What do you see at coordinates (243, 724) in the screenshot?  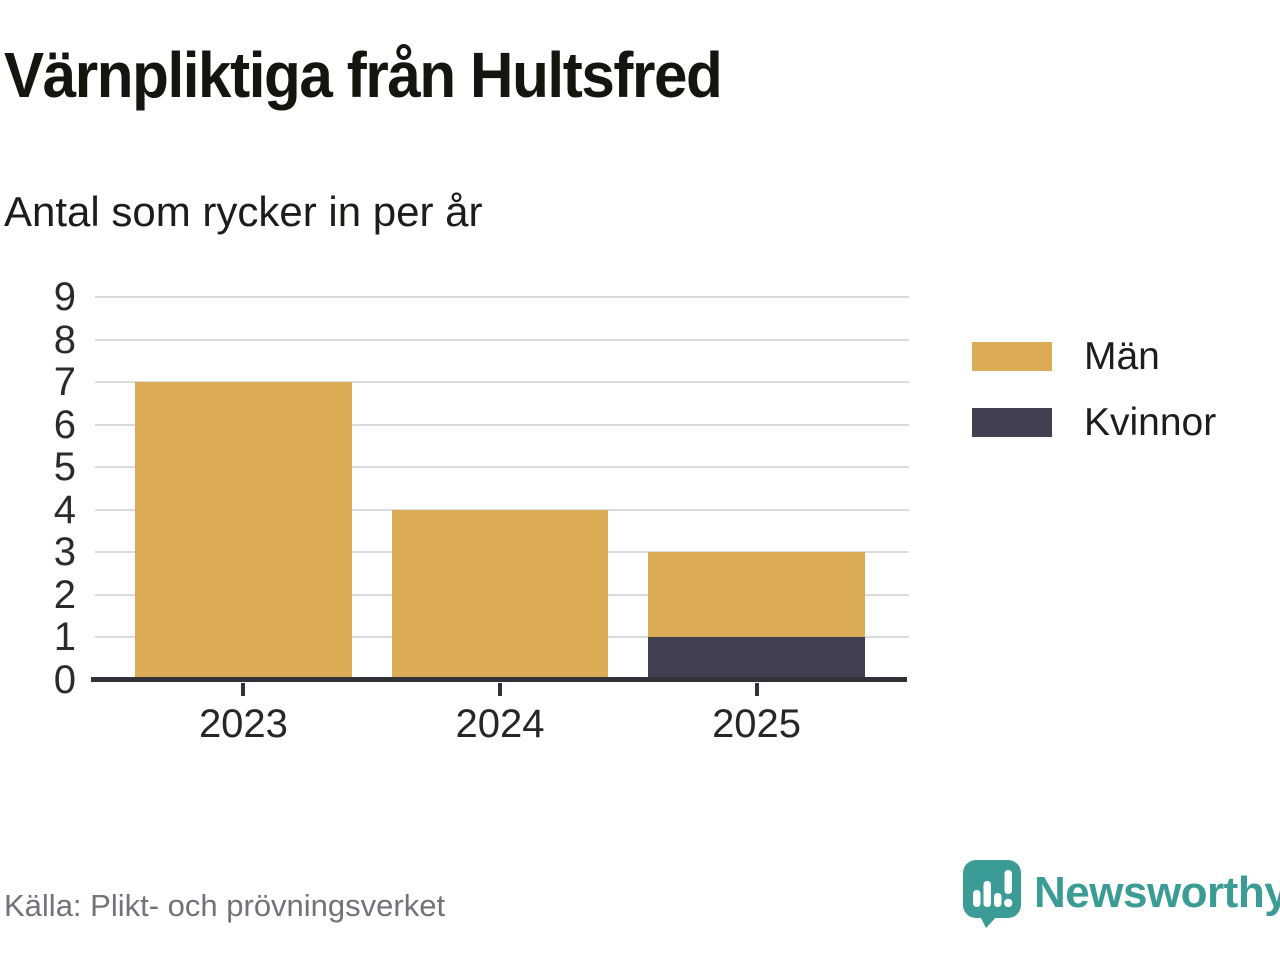 I see `x-tick-label-2023: 2023` at bounding box center [243, 724].